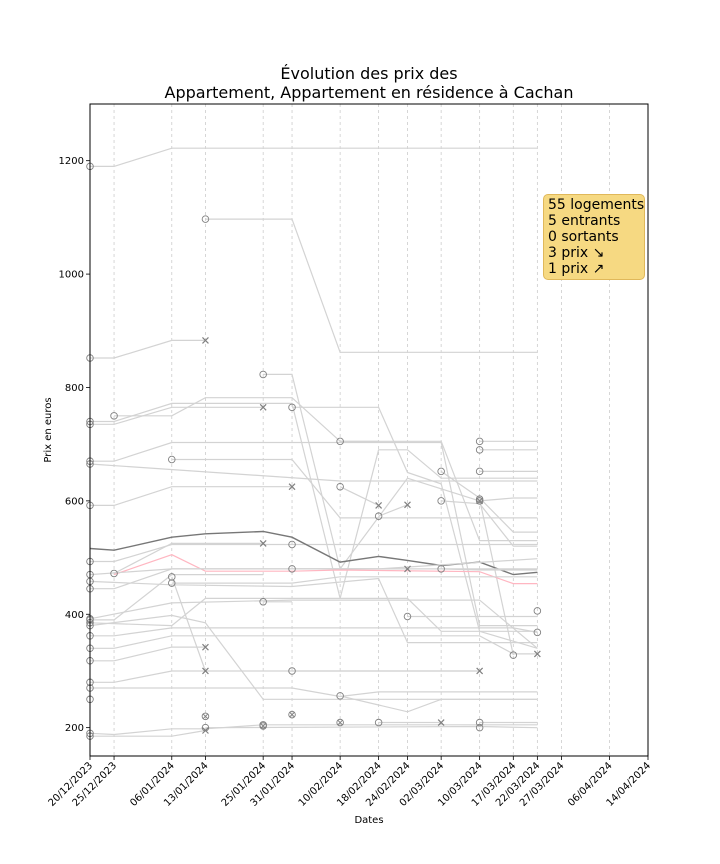  What do you see at coordinates (584, 221) in the screenshot?
I see `stats-incoming: 5 entrants` at bounding box center [584, 221].